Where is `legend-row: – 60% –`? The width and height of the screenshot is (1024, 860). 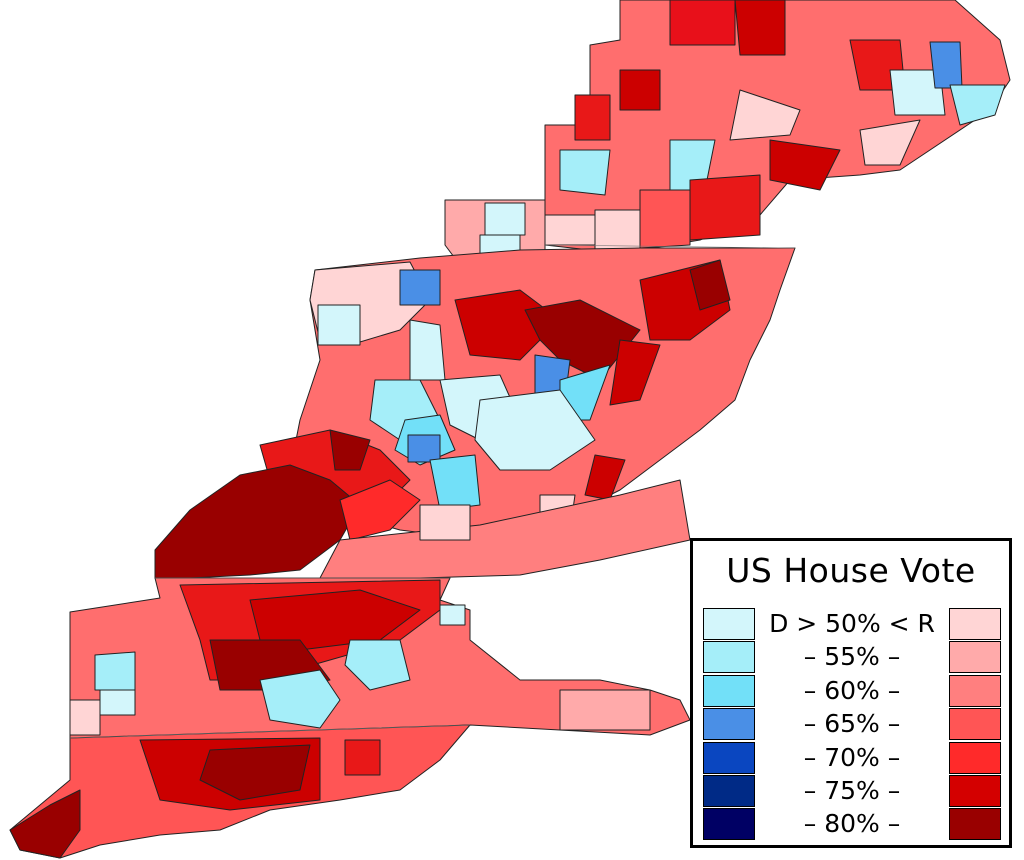
legend-row: – 60% – is located at coordinates (851, 691).